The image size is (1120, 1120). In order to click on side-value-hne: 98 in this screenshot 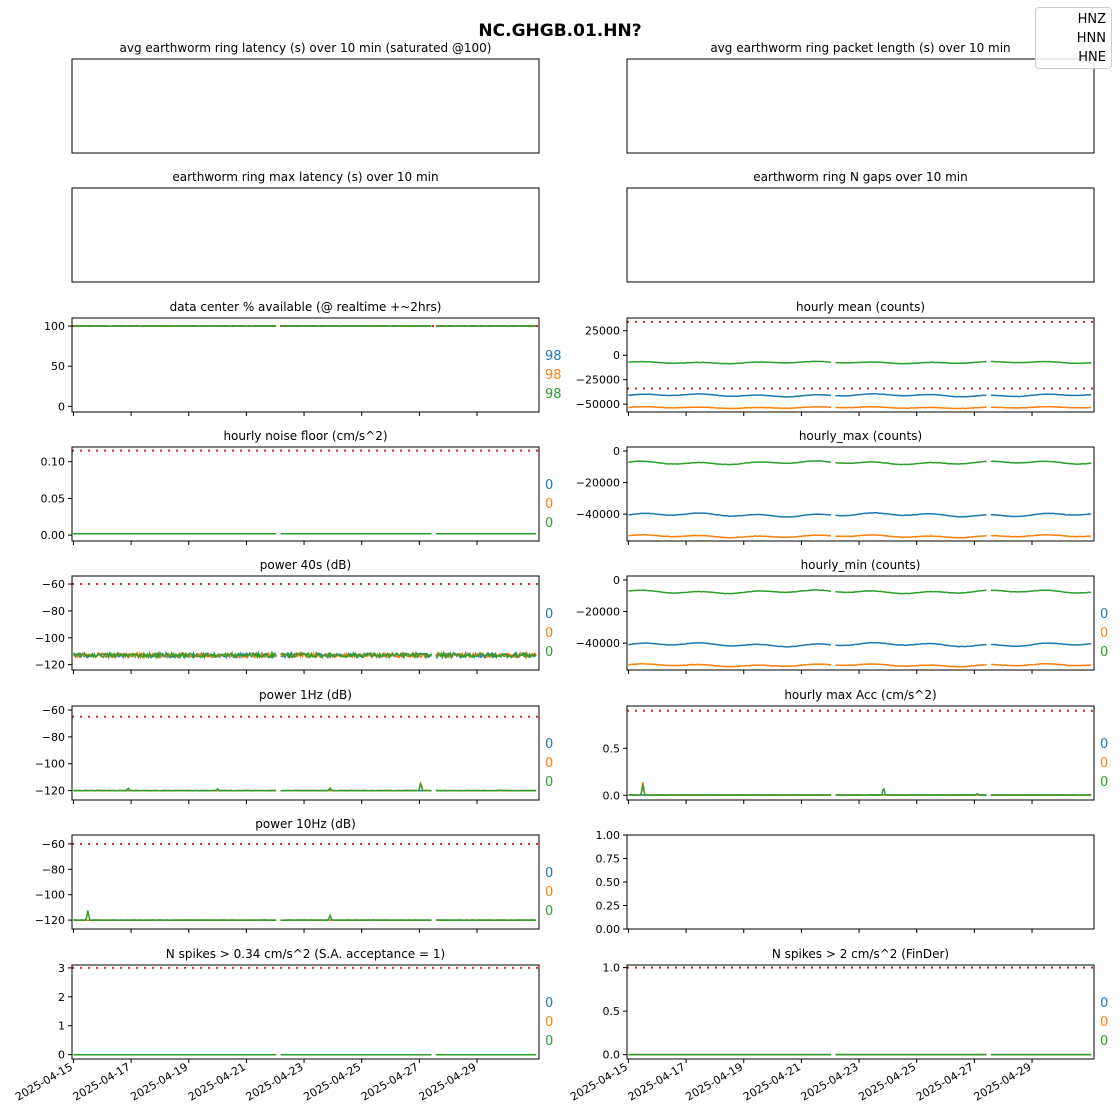, I will do `click(553, 394)`.